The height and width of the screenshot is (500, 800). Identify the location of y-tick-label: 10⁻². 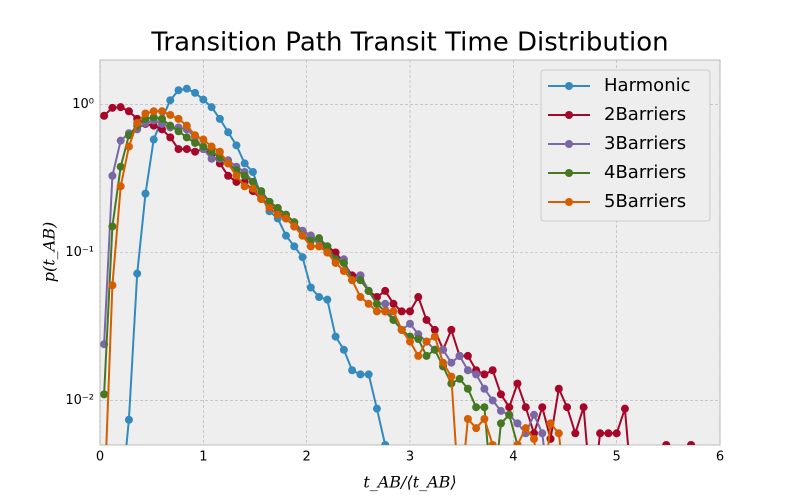
(79, 400).